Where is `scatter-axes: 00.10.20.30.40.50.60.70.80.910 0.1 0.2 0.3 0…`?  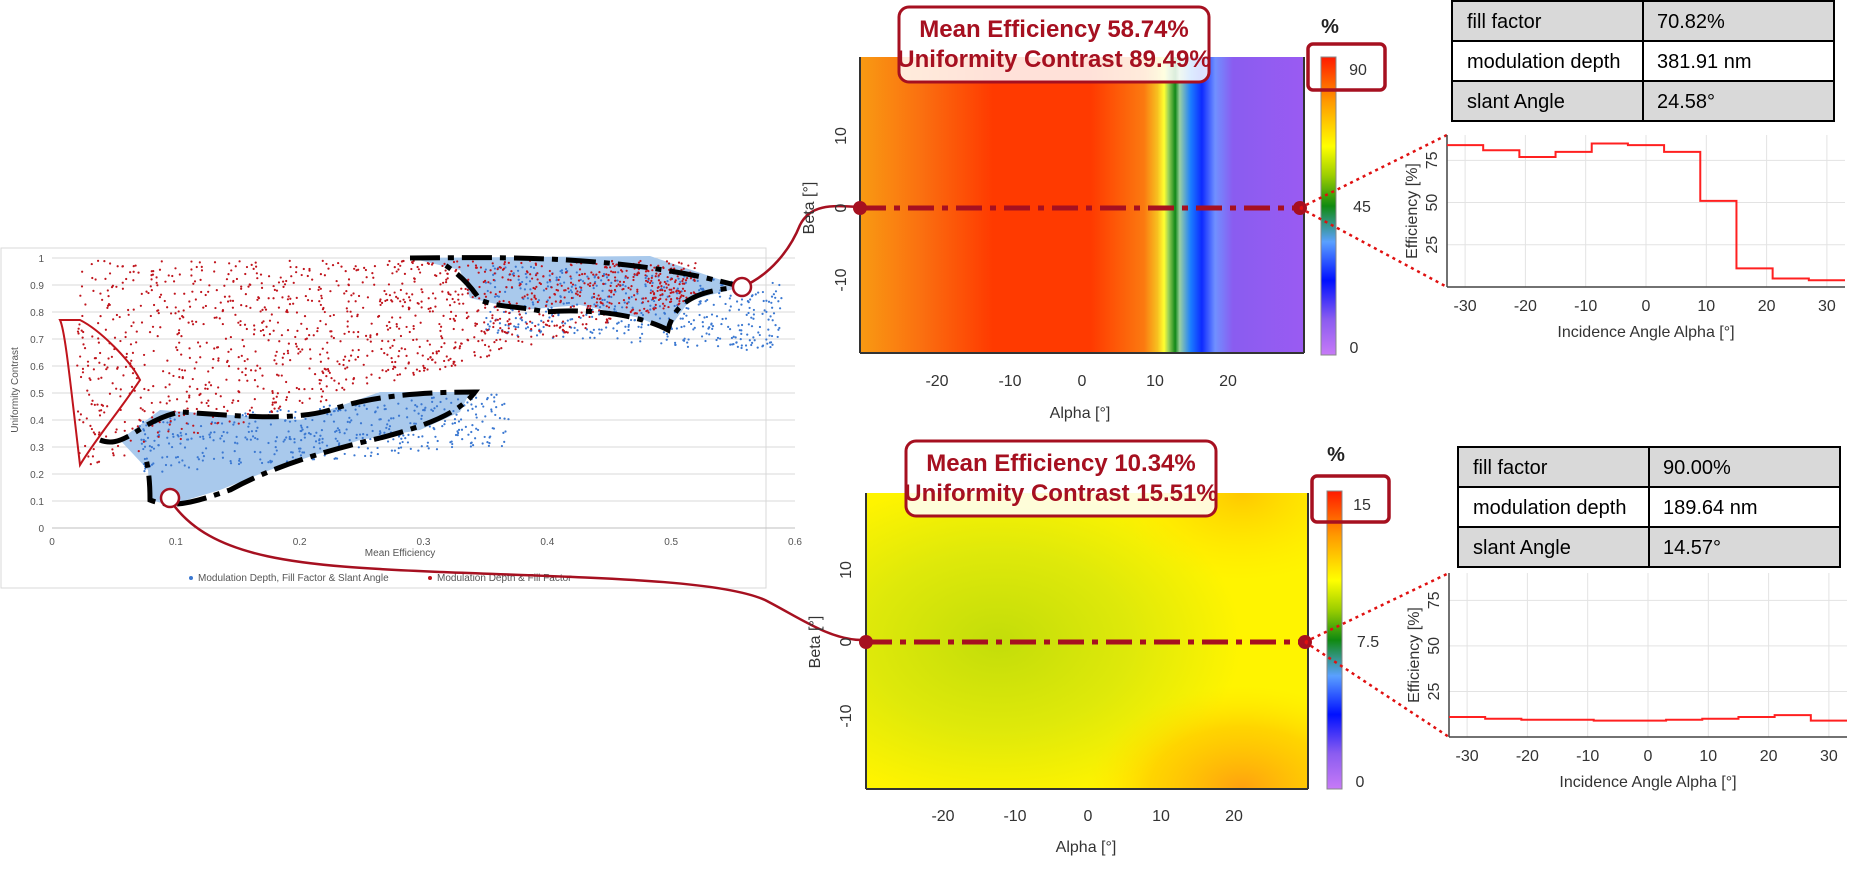 scatter-axes: 00.10.20.30.40.50.60.70.80.910 0.1 0.2 0.3 0… is located at coordinates (416, 401).